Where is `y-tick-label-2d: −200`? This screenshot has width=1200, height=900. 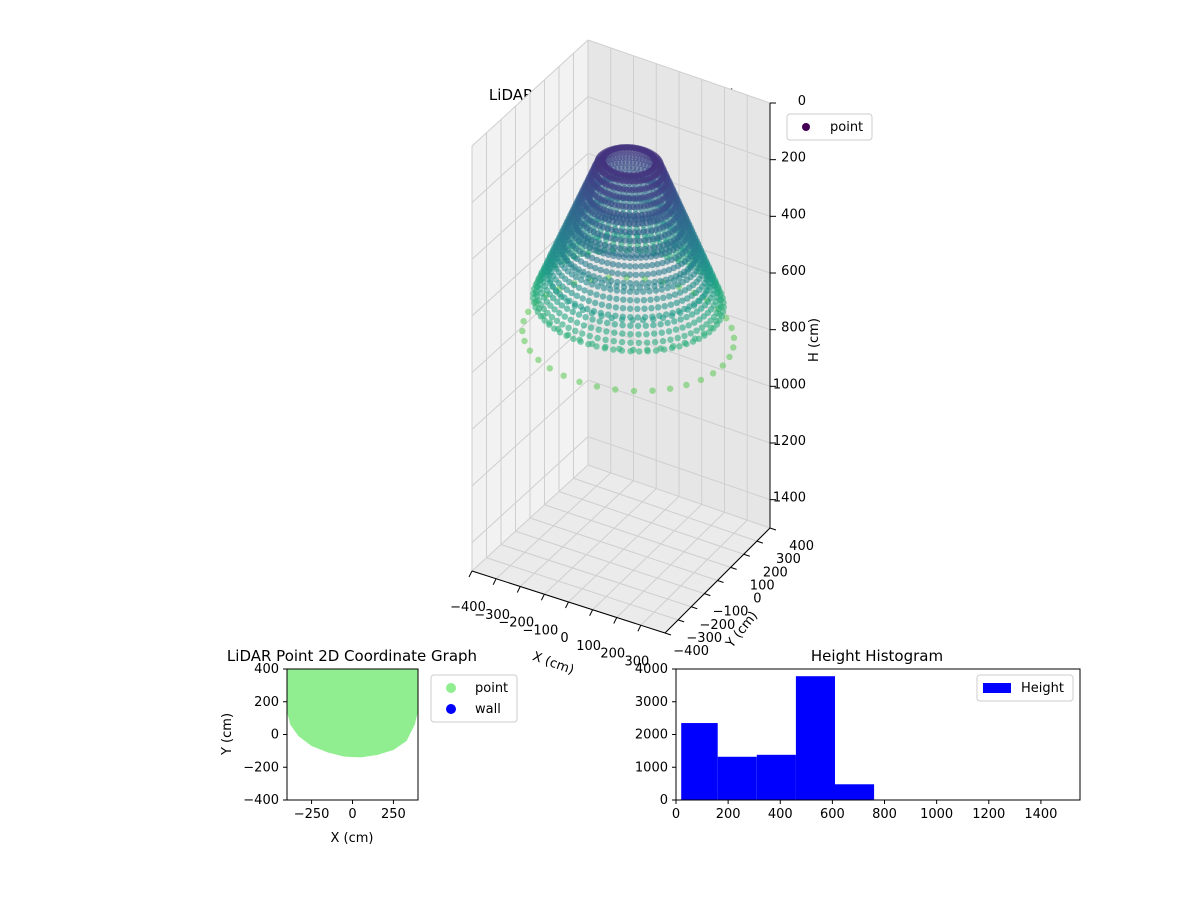 y-tick-label-2d: −200 is located at coordinates (261, 767).